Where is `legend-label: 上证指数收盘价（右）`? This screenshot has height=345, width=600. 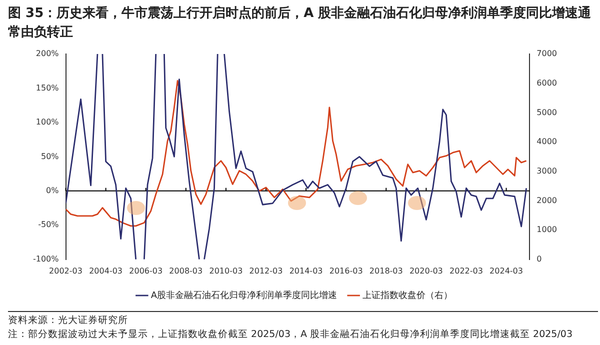 legend-label: 上证指数收盘价（右） is located at coordinates (407, 295).